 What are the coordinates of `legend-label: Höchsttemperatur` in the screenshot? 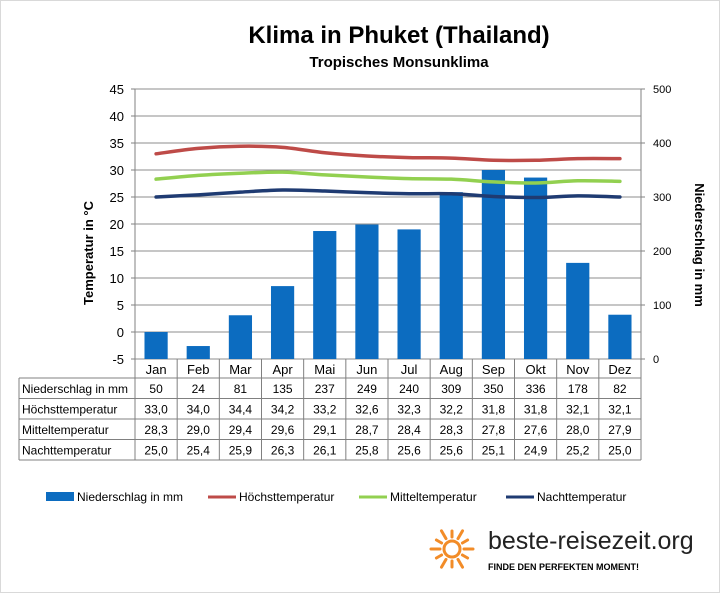 It's located at (286, 497).